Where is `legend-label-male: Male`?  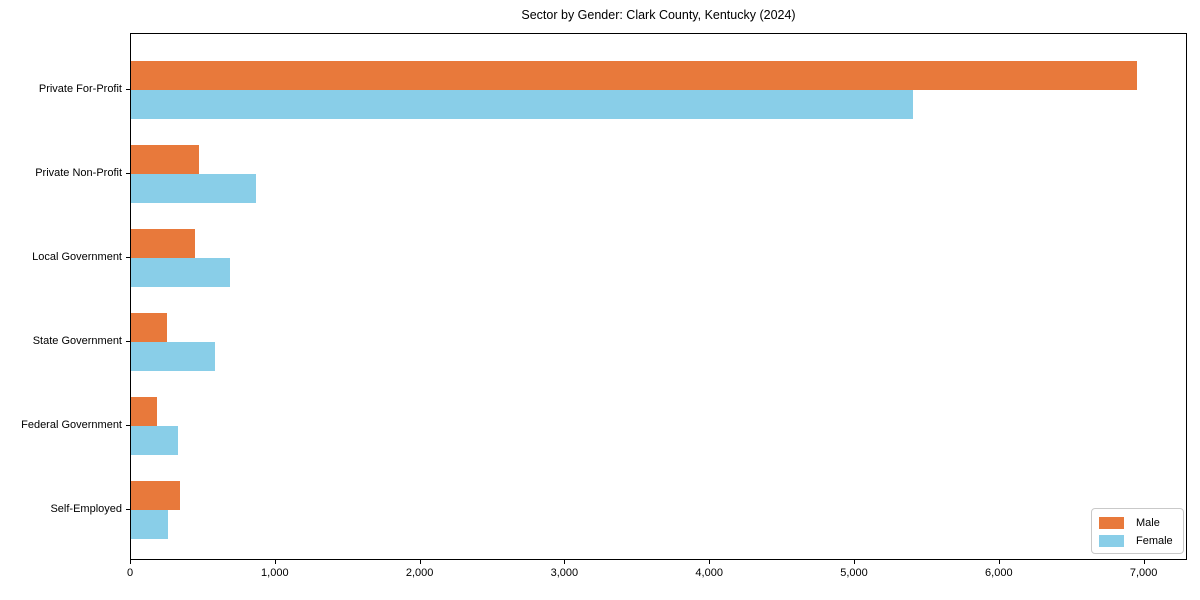
legend-label-male: Male is located at coordinates (1148, 523).